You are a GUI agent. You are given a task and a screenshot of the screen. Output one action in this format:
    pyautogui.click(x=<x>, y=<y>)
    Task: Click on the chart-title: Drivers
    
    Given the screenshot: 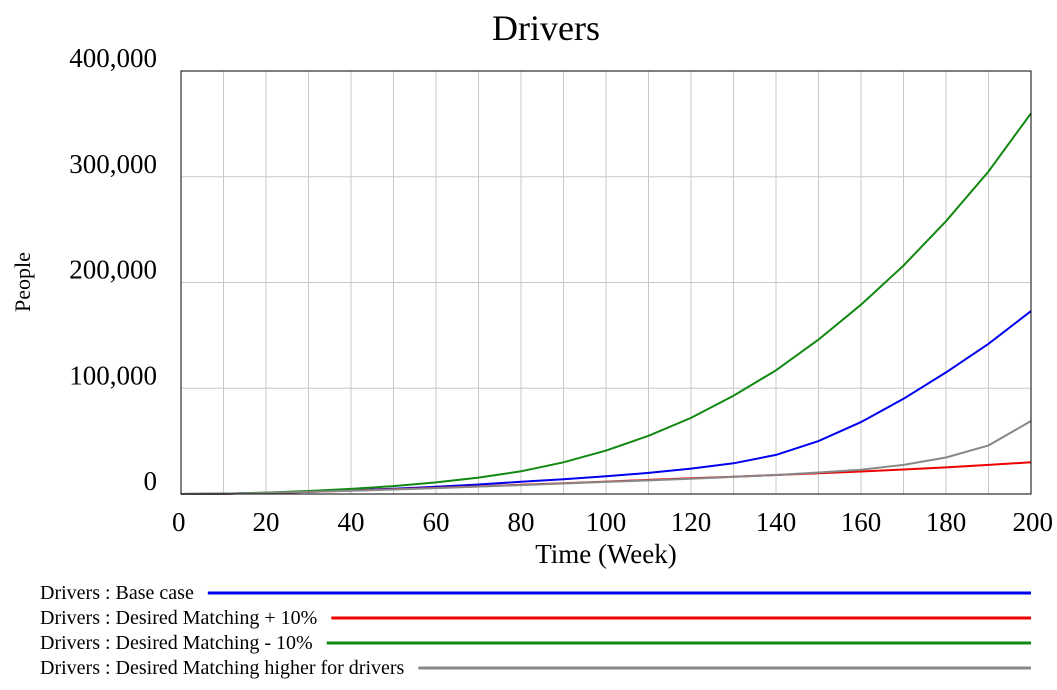 What is the action you would take?
    pyautogui.click(x=546, y=28)
    